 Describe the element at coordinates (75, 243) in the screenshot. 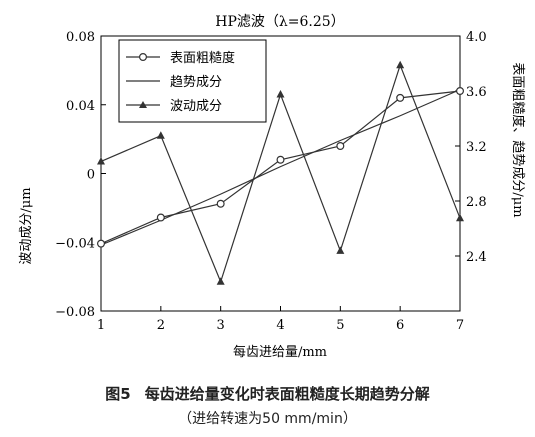

I see `left-tick-label: −0.04` at that location.